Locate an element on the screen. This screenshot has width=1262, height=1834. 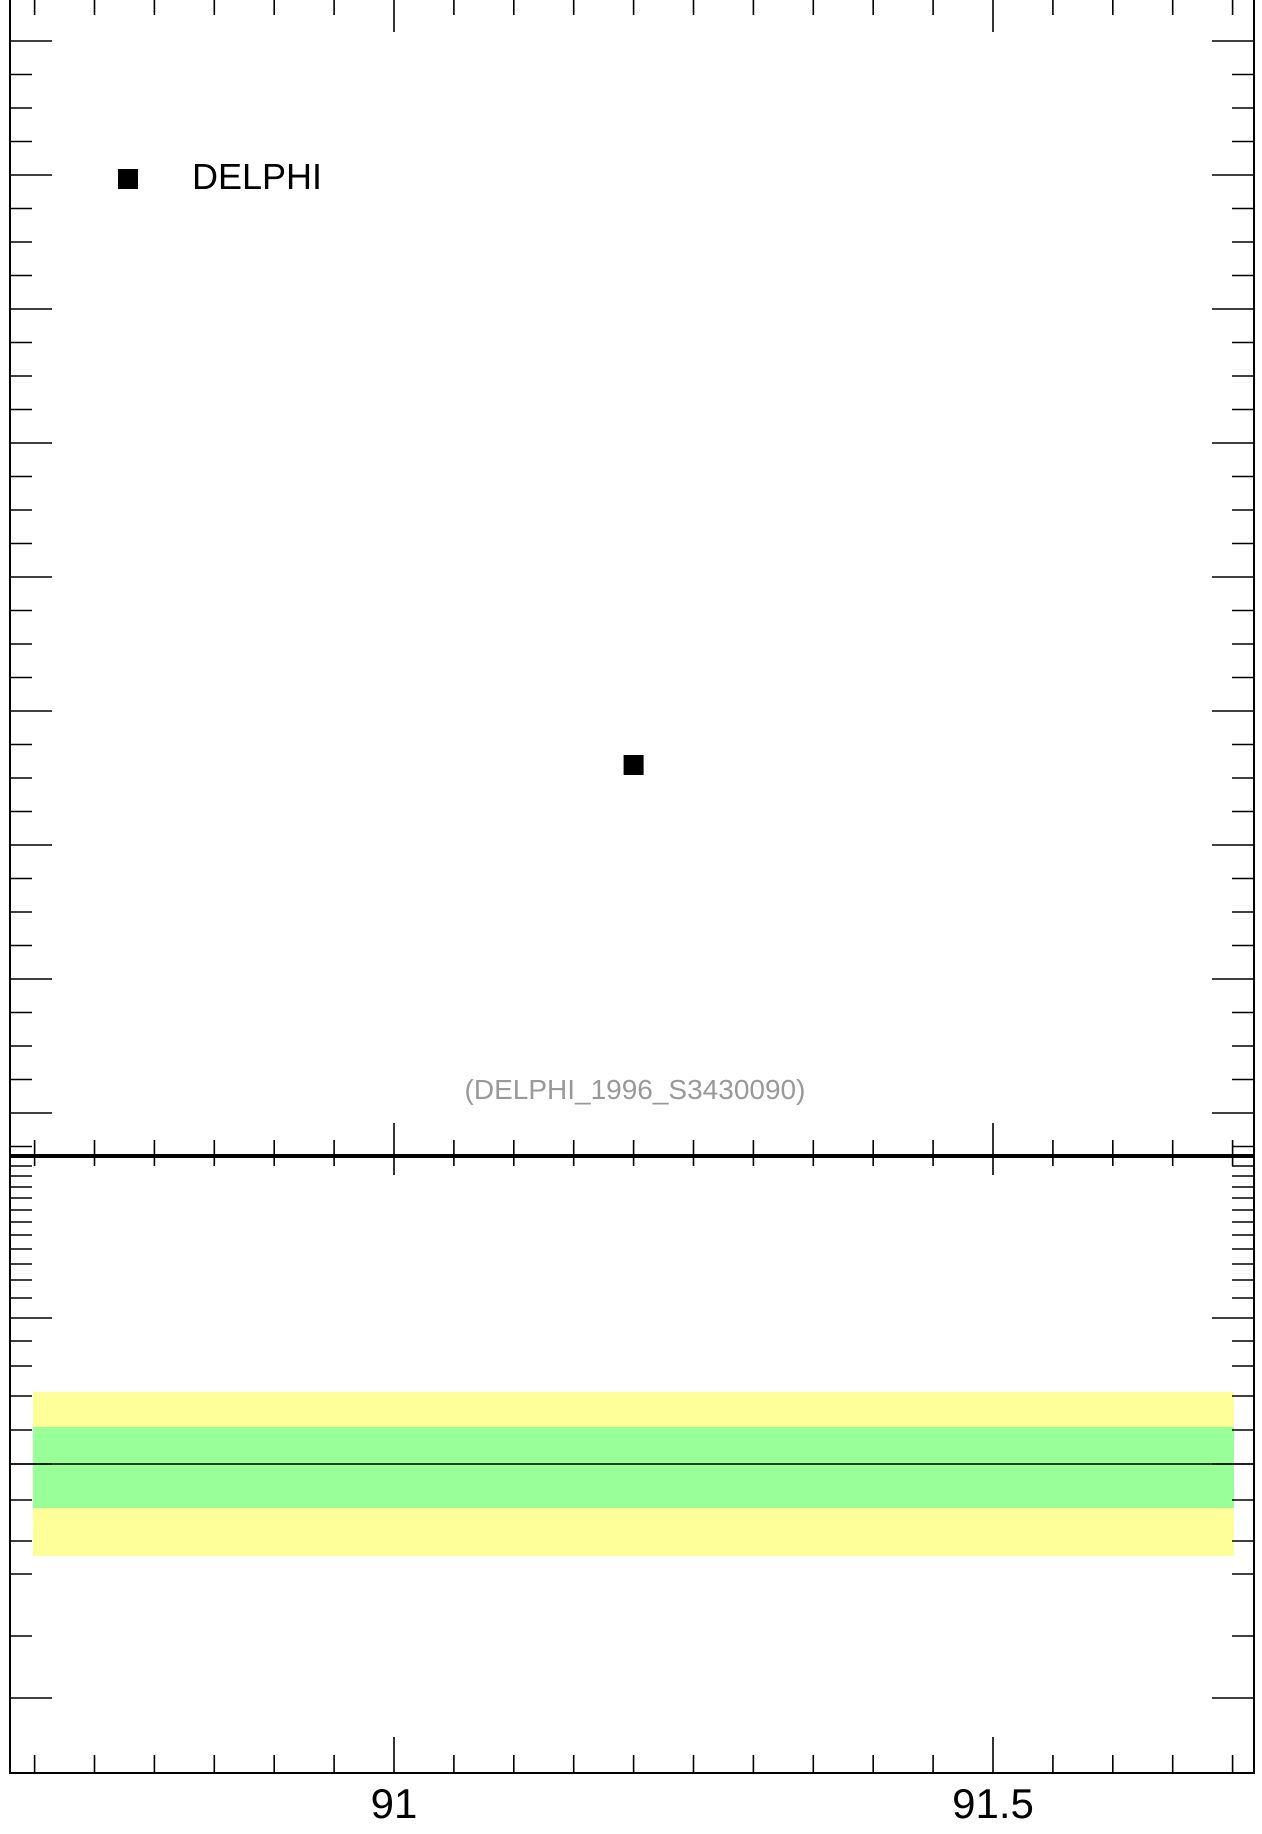
legend-label-delphi: DELPHI is located at coordinates (257, 176).